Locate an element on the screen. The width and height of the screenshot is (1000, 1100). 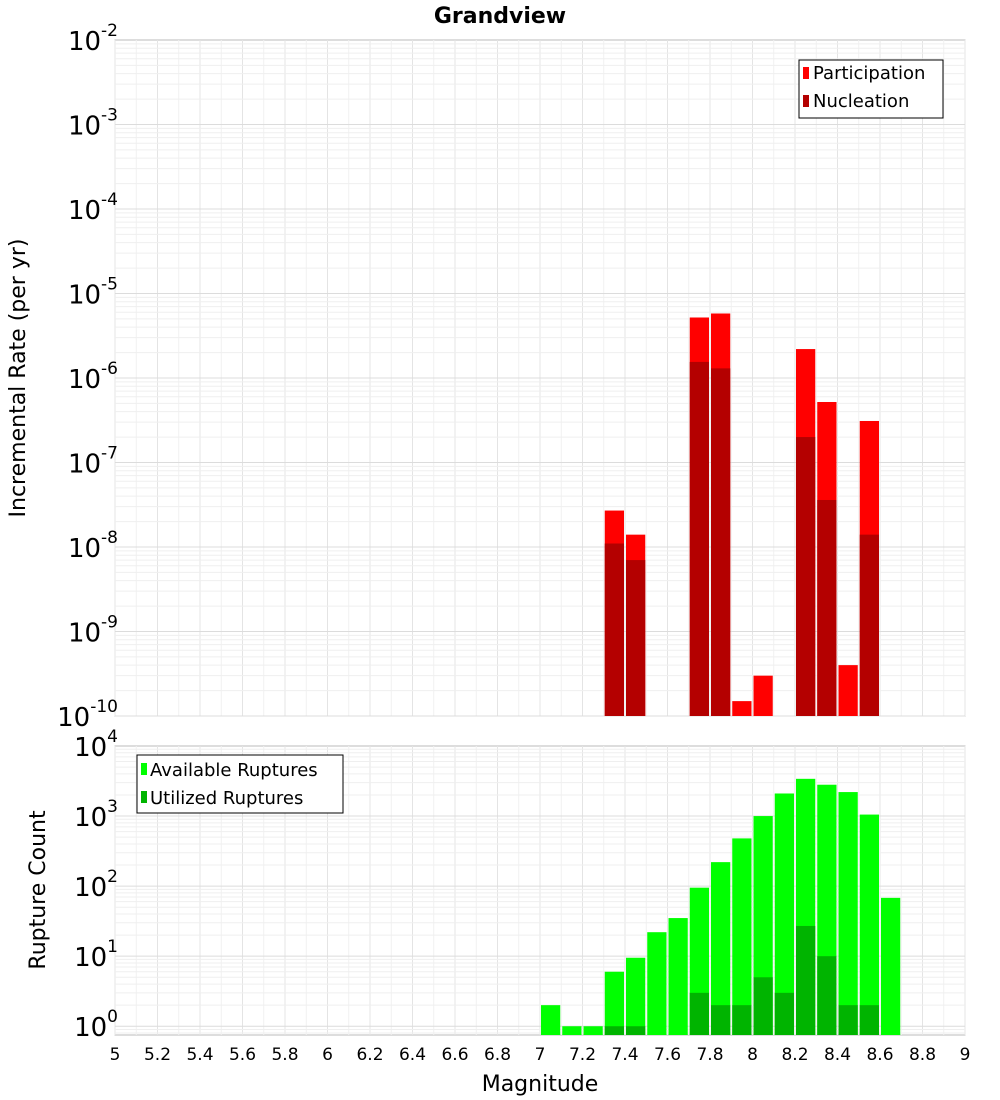
x-tick-label: 5.2 is located at coordinates (157, 1055).